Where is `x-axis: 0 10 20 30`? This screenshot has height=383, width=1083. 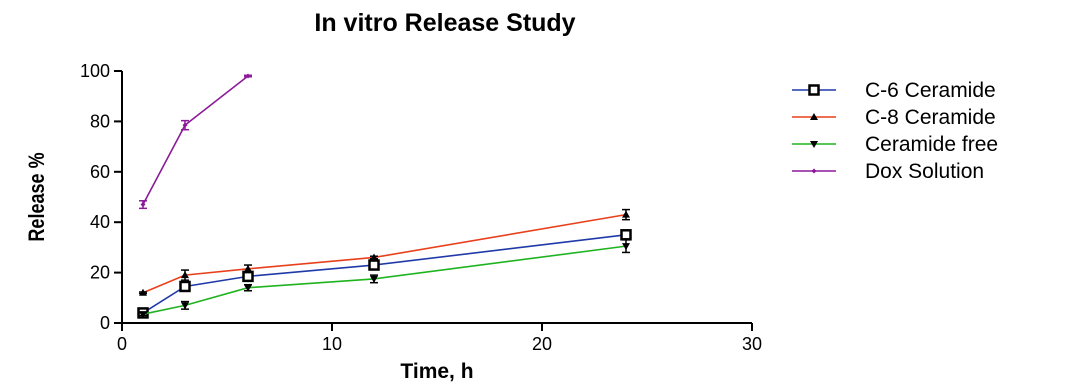
x-axis: 0 10 20 30 is located at coordinates (439, 338).